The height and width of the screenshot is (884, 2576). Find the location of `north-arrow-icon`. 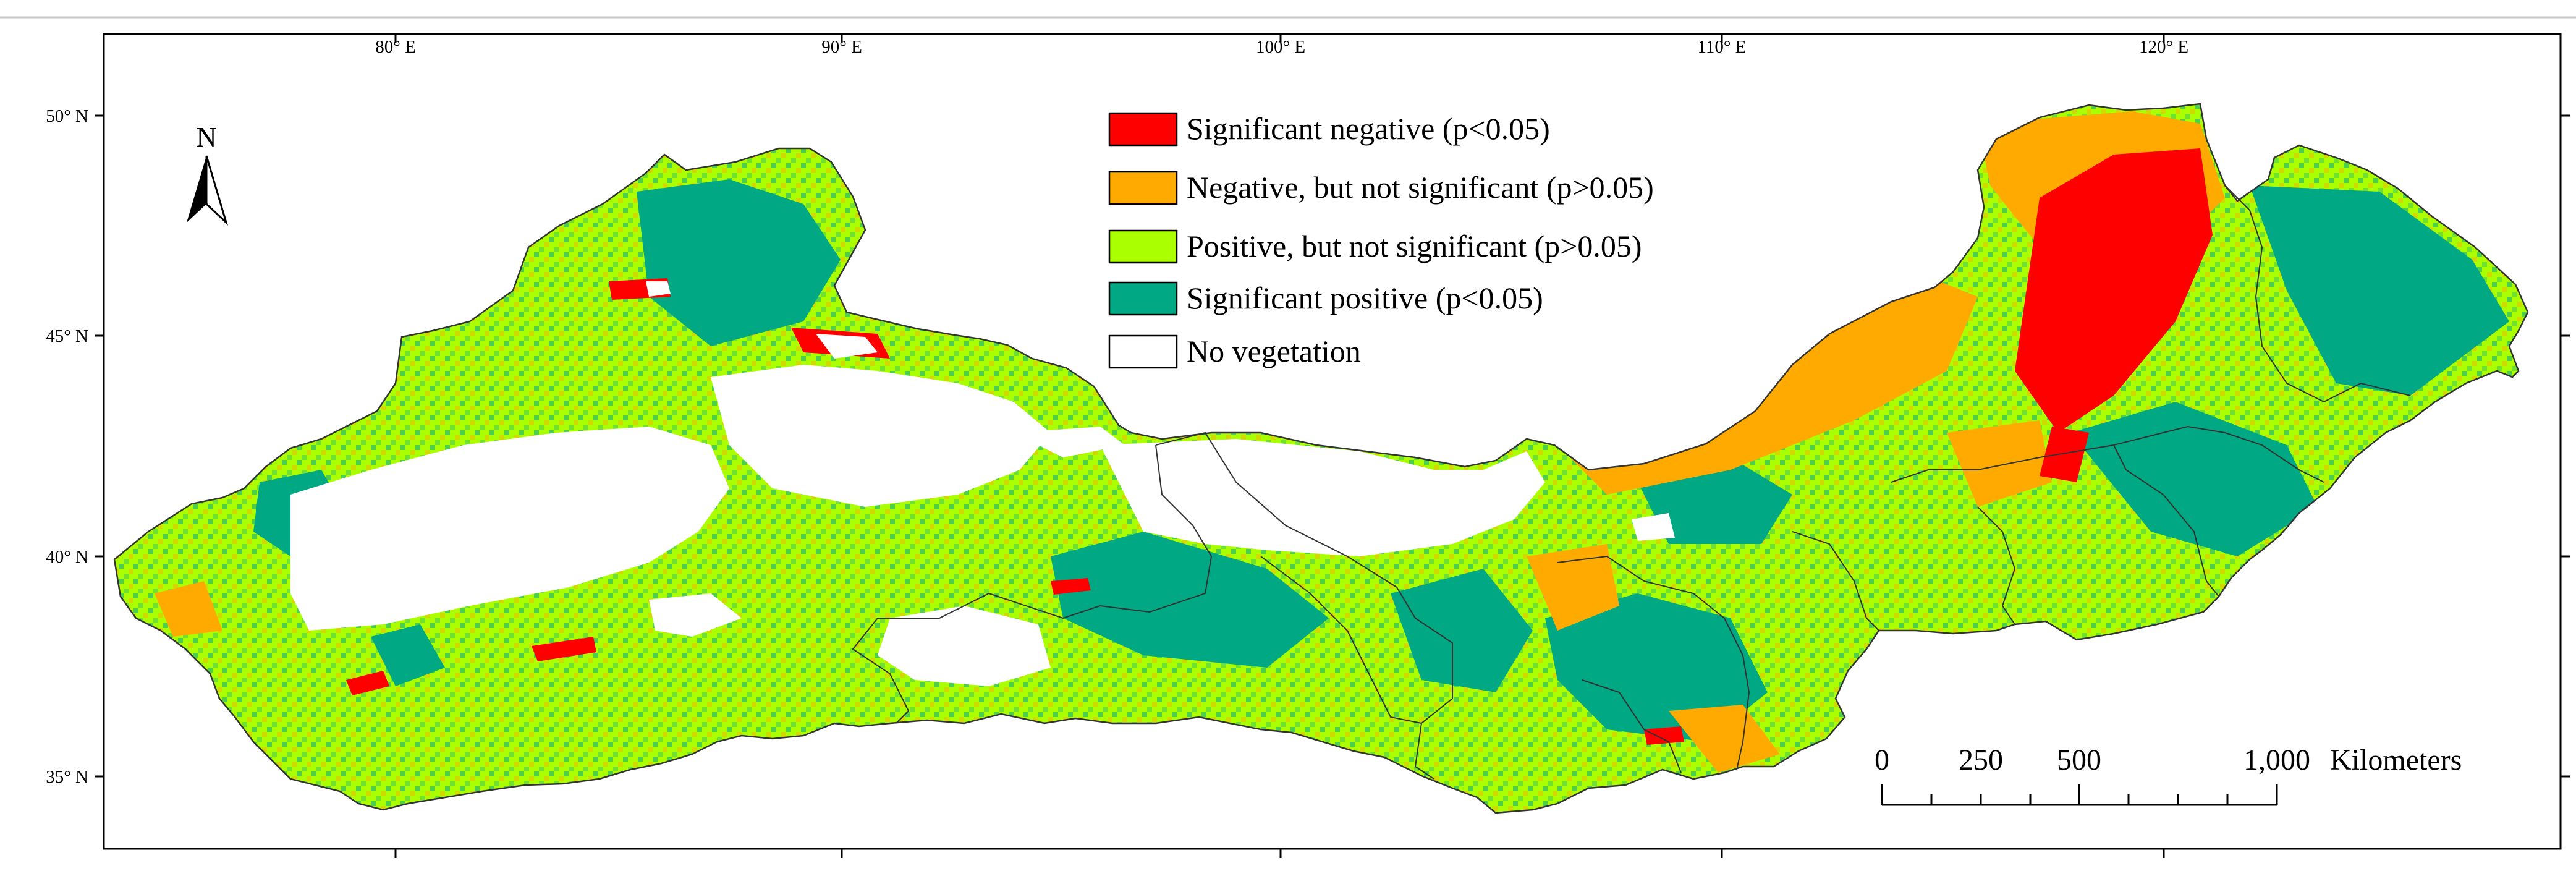

north-arrow-icon is located at coordinates (208, 190).